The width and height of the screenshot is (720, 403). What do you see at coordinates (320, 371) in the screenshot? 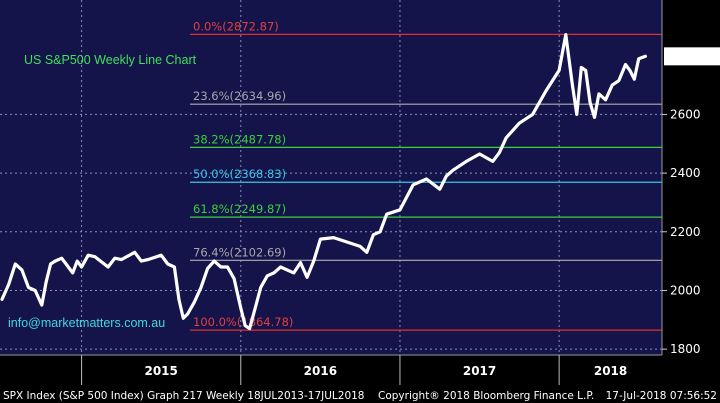
I see `x-tick-label: 2016` at bounding box center [320, 371].